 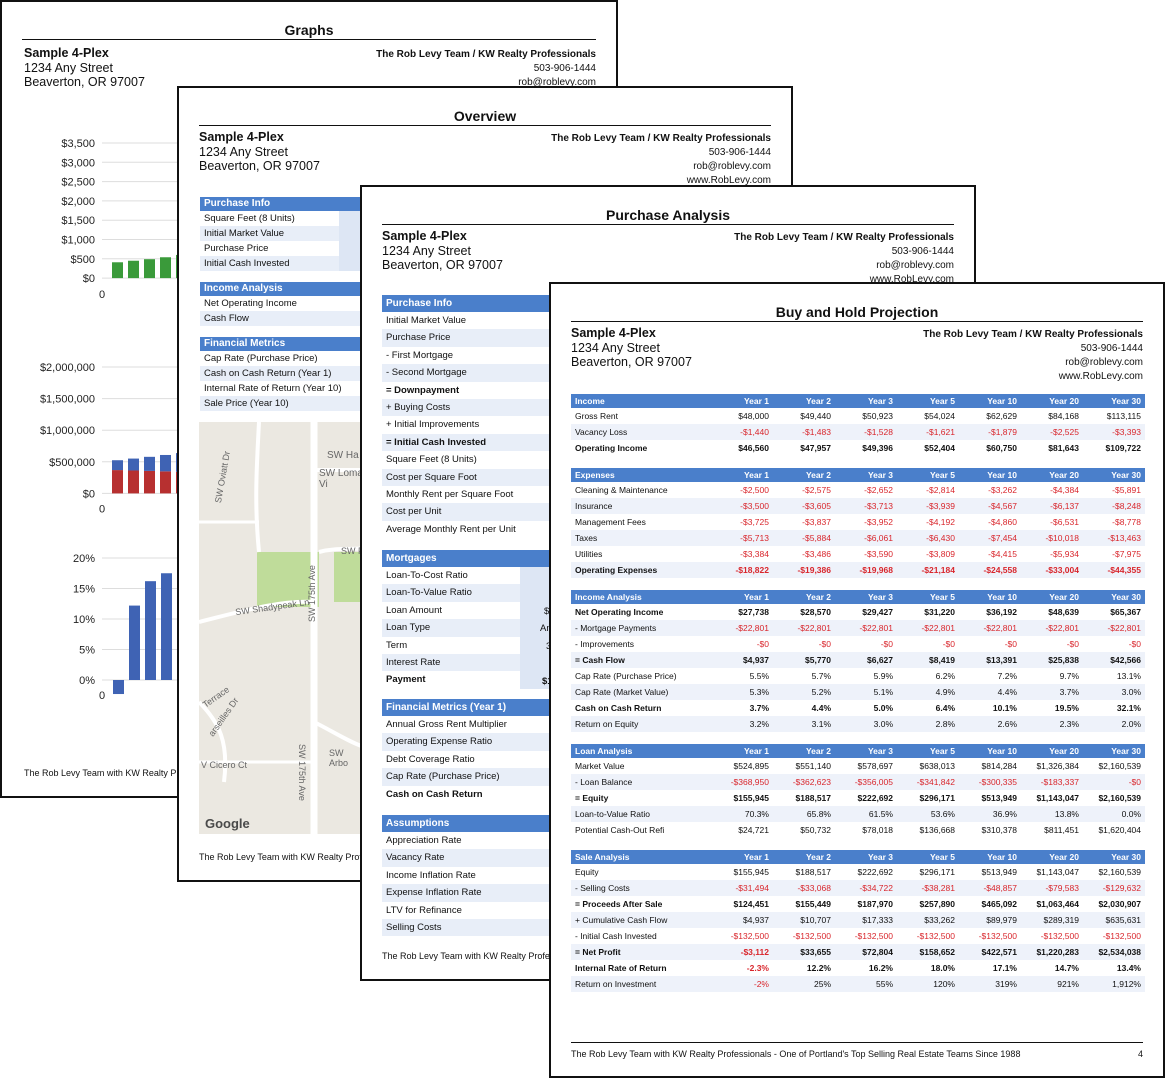 I want to click on table-cell: 6.4%, so click(x=945, y=708).